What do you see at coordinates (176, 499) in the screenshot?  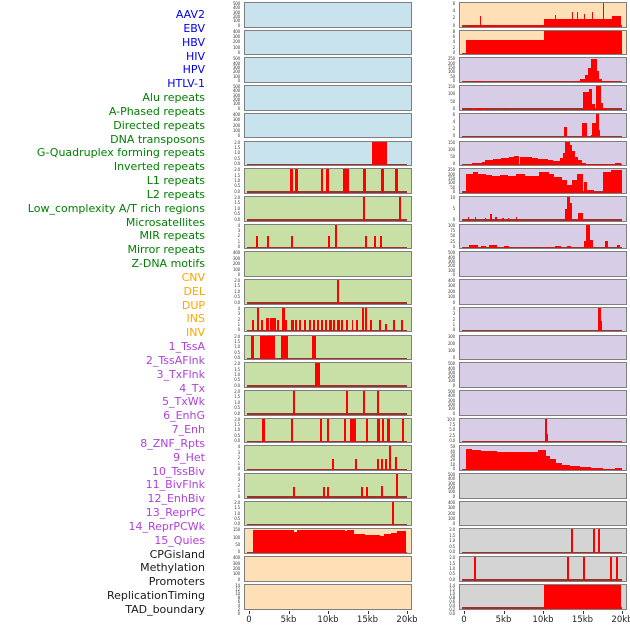 I see `track-label: 12_EnhBiv` at bounding box center [176, 499].